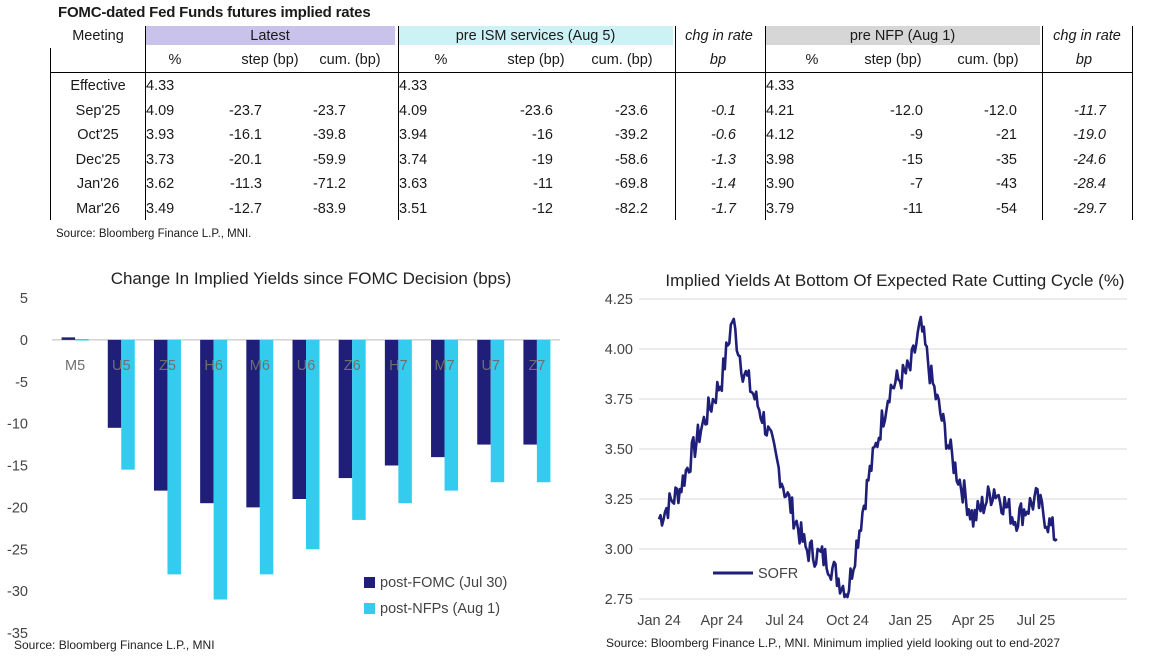 Image resolution: width=1149 pixels, height=657 pixels. Describe the element at coordinates (154, 234) in the screenshot. I see `table-source: Source: Bloomberg Finance L.P., MNI.` at that location.